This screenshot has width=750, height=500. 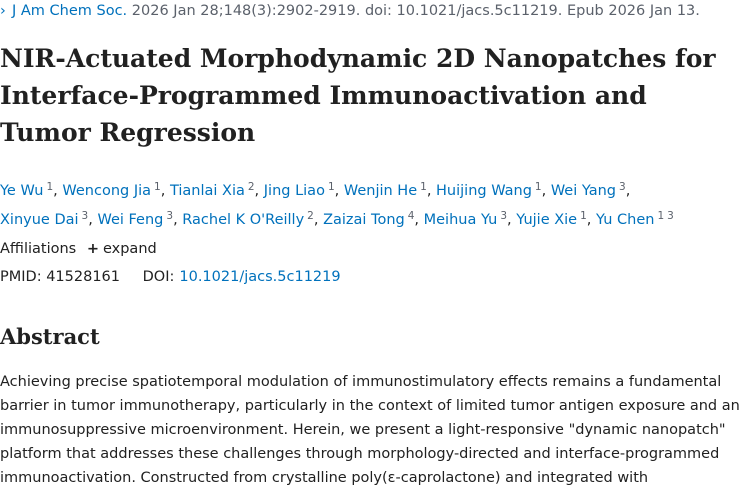 I want to click on pmid-label: PMID:, so click(x=21, y=277).